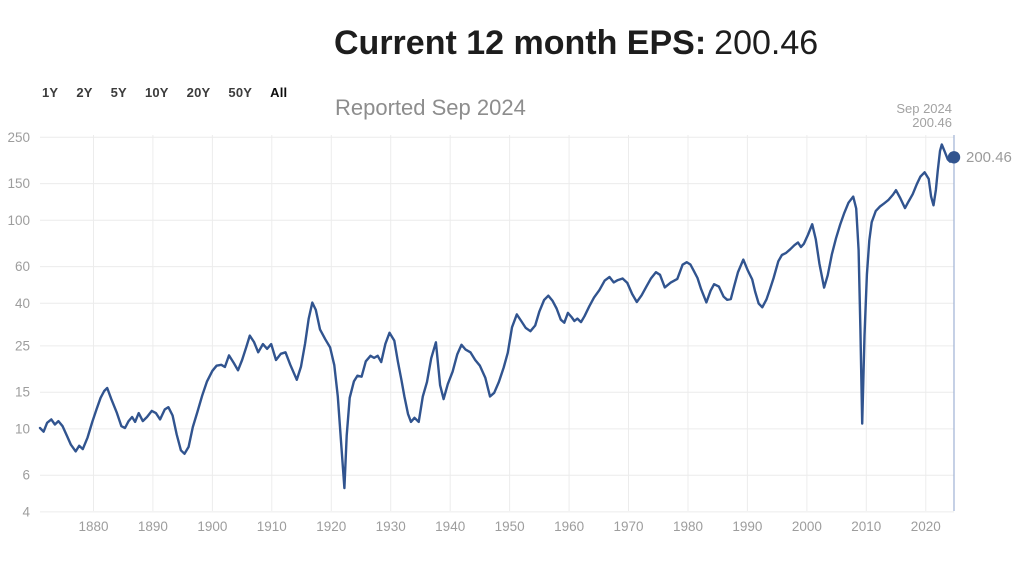 The height and width of the screenshot is (569, 1024). What do you see at coordinates (153, 526) in the screenshot?
I see `x-tick-label: 1890` at bounding box center [153, 526].